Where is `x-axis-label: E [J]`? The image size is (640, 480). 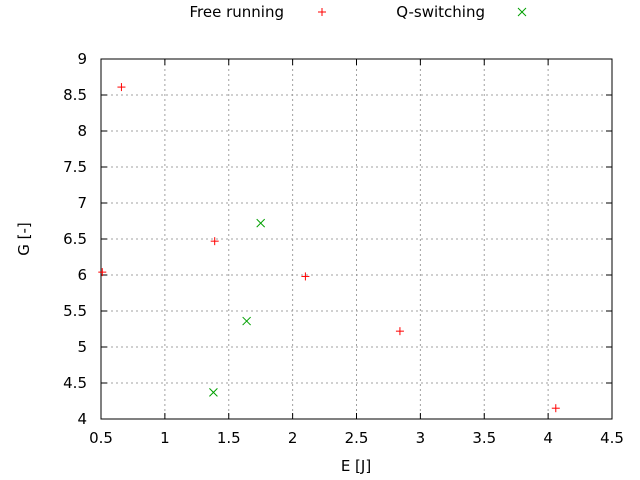 x-axis-label: E [J] is located at coordinates (356, 466).